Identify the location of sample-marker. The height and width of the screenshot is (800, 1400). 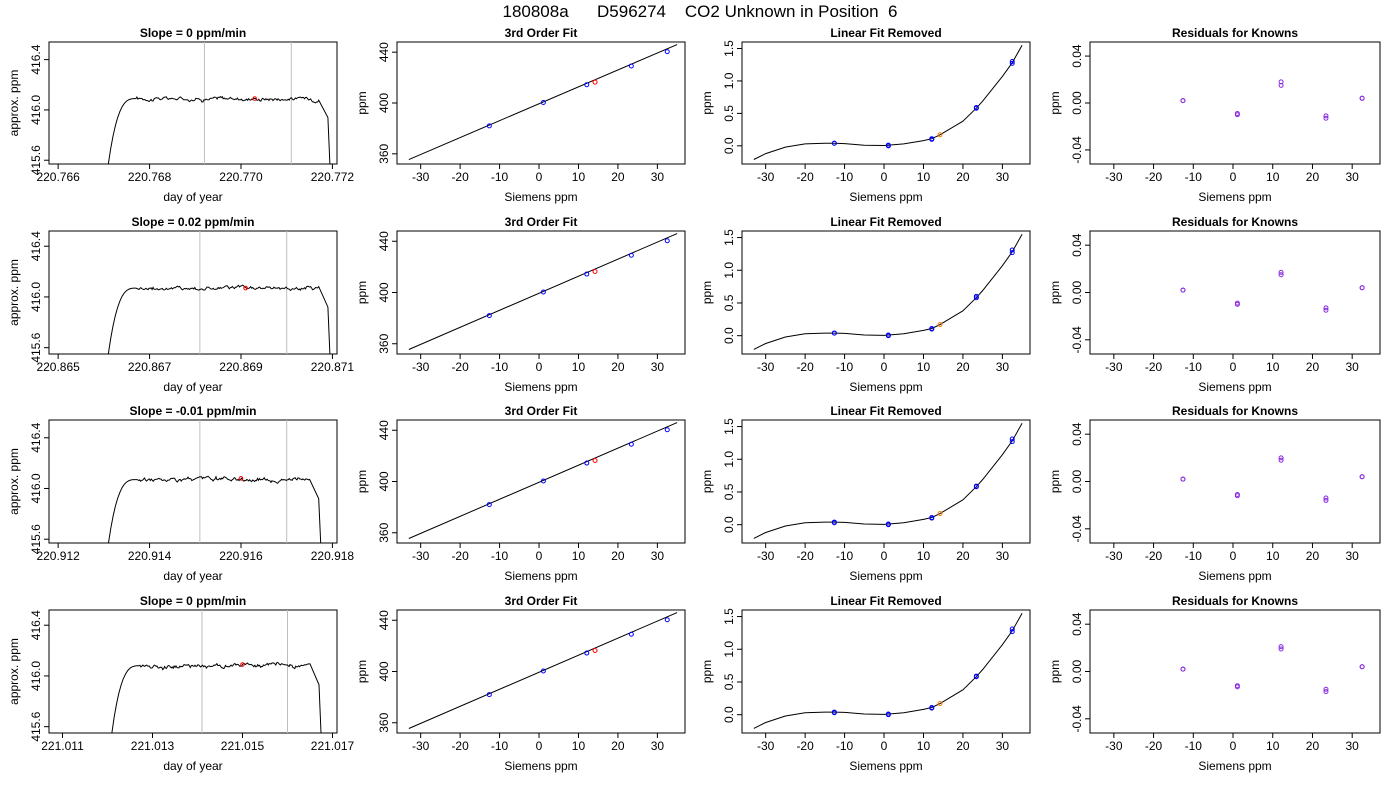
(241, 478).